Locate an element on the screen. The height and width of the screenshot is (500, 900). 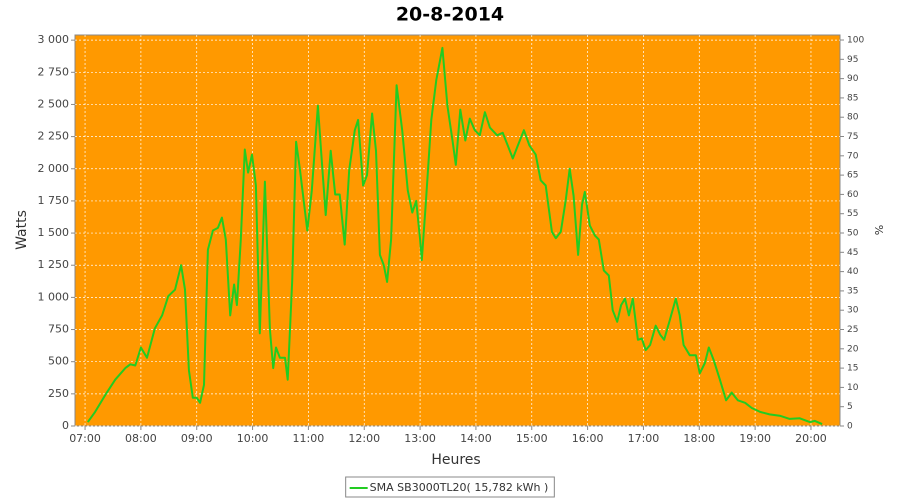
y2-tick-label: 25 is located at coordinates (852, 330).